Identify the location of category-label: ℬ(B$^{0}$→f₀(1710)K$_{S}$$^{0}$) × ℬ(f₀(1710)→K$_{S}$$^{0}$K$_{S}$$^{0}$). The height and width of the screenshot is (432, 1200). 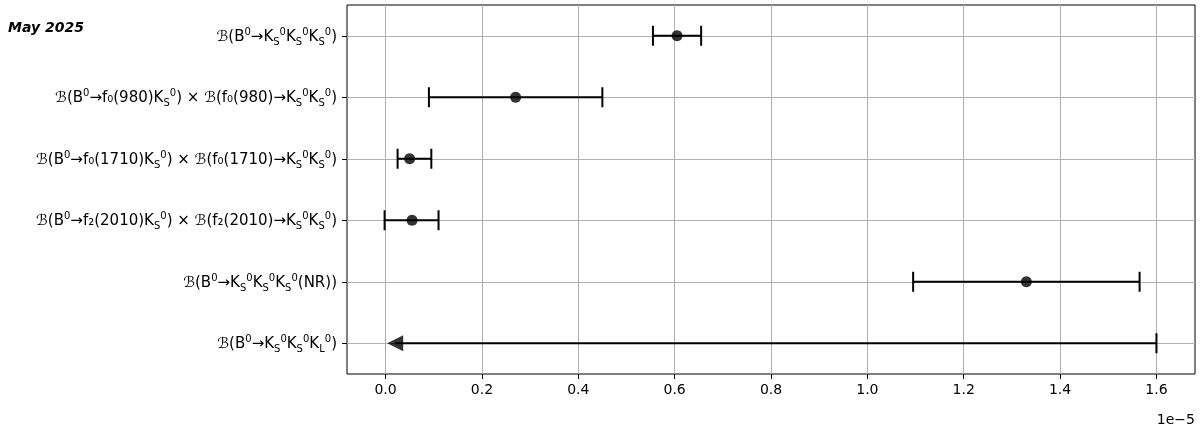
(186, 159).